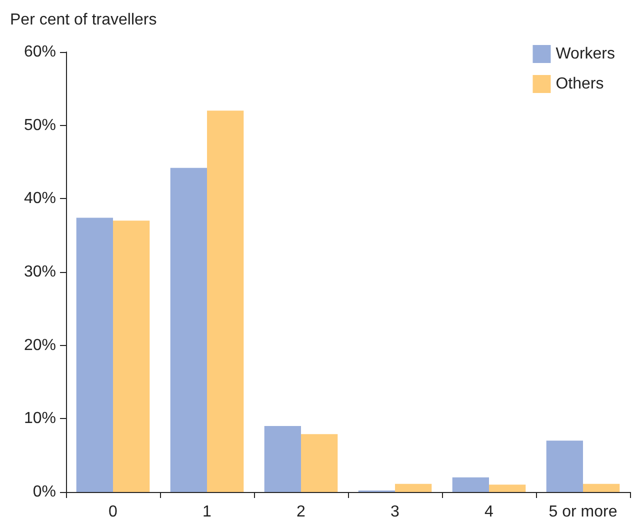 The image size is (634, 523). I want to click on x-tick-label: 1, so click(207, 512).